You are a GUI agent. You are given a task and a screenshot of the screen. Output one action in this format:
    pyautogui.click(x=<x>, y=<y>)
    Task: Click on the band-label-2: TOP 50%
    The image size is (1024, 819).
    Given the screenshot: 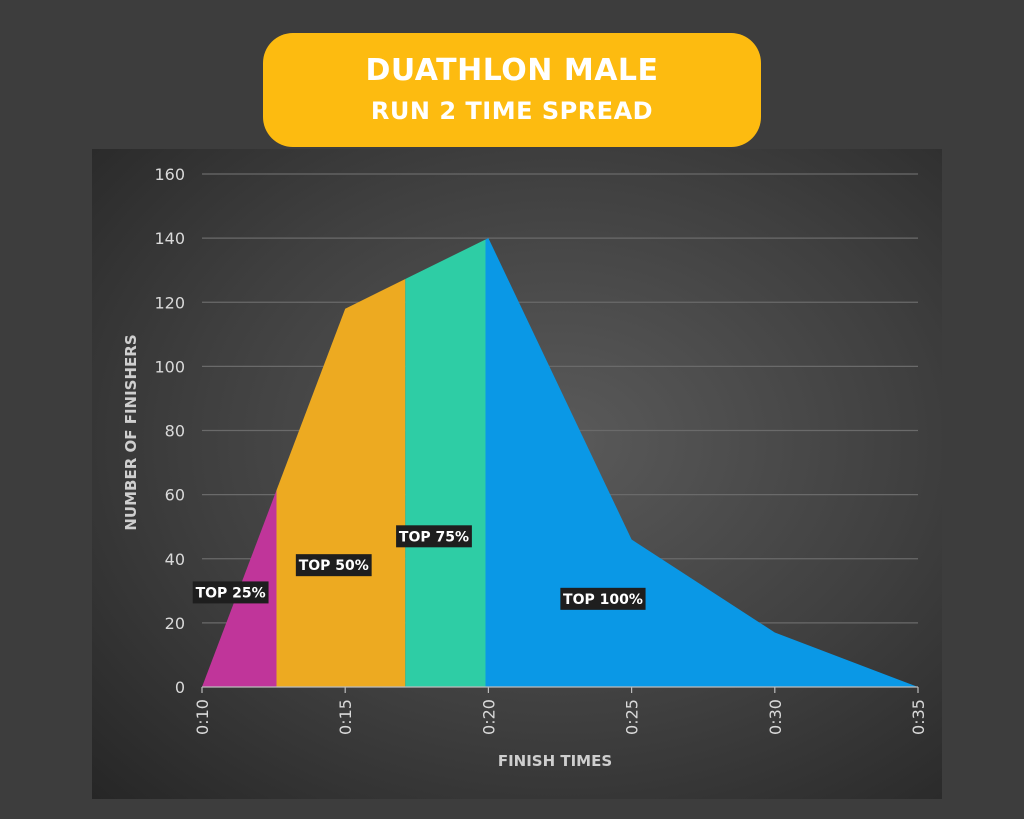 What is the action you would take?
    pyautogui.click(x=334, y=566)
    